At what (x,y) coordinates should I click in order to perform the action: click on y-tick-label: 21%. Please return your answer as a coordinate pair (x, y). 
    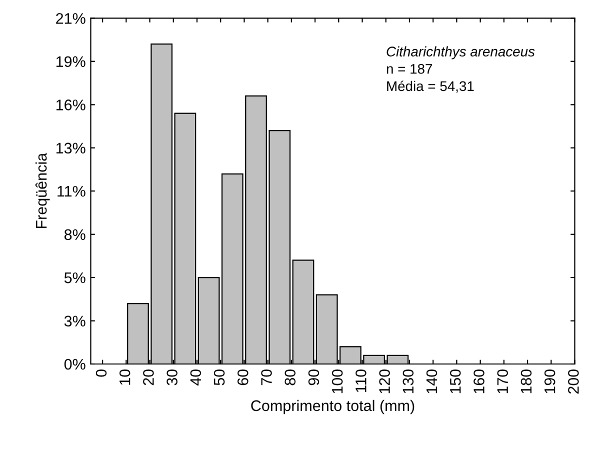
    Looking at the image, I should click on (71, 18).